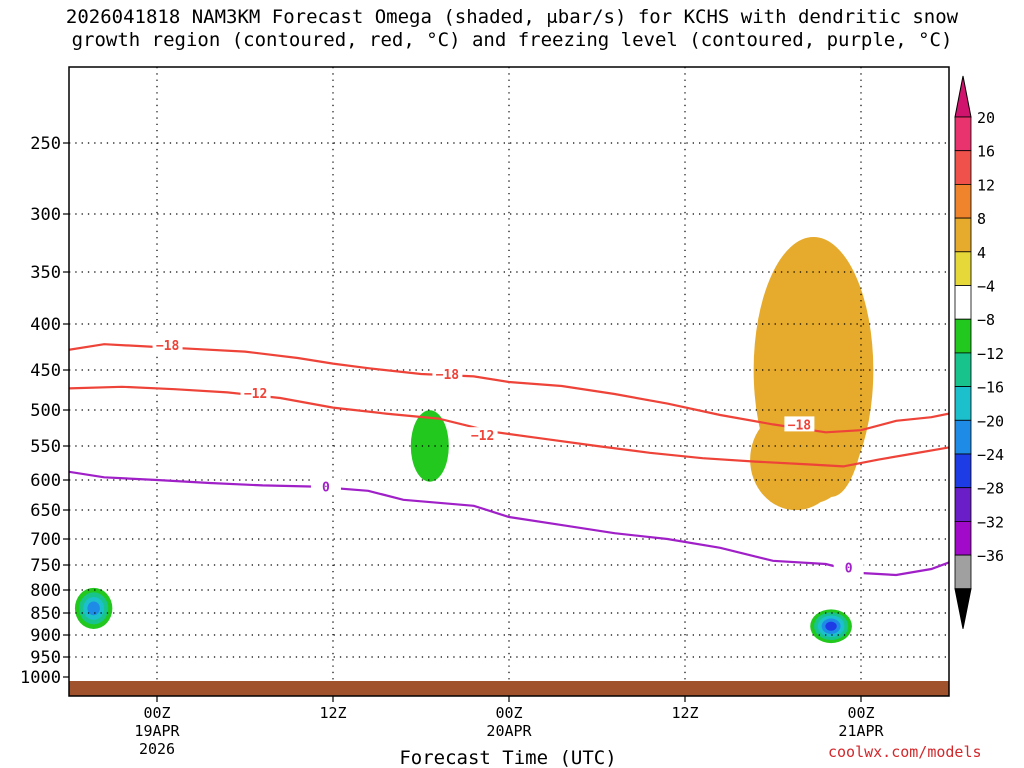 This screenshot has height=768, width=1024. I want to click on colorbar-bottom-arrow, so click(963, 608).